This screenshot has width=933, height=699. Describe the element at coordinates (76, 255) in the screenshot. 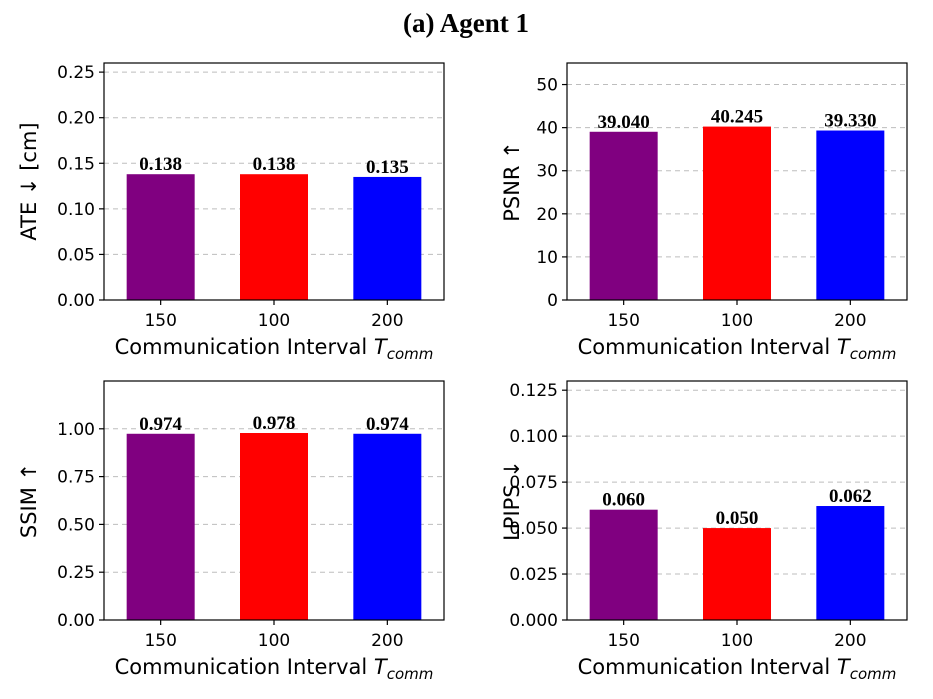

I see `y-tick-label: 0.05` at that location.